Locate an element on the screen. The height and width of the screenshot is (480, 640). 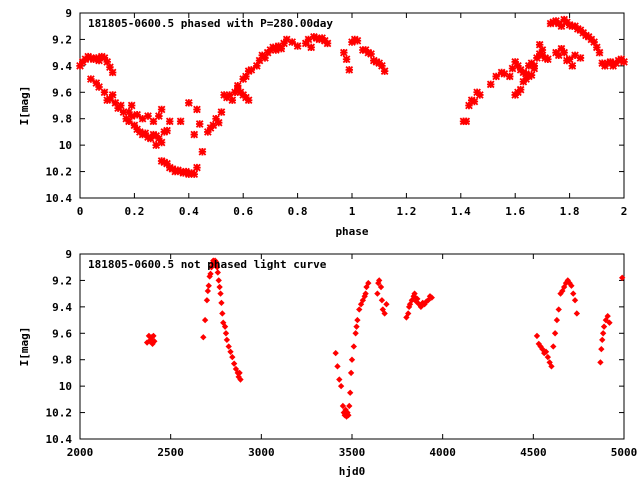
x-tick-label: 0.2 is located at coordinates (134, 211).